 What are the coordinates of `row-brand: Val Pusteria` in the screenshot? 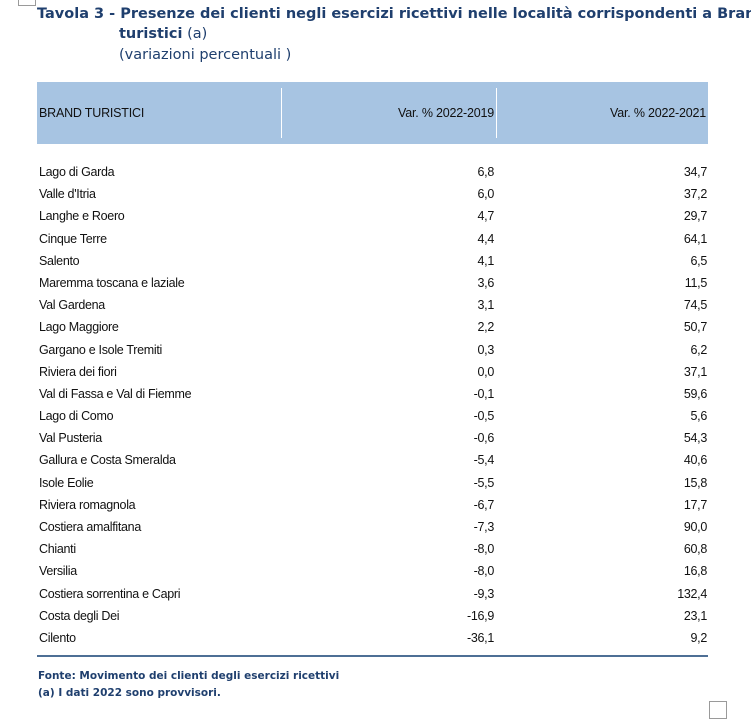 It's located at (70, 438).